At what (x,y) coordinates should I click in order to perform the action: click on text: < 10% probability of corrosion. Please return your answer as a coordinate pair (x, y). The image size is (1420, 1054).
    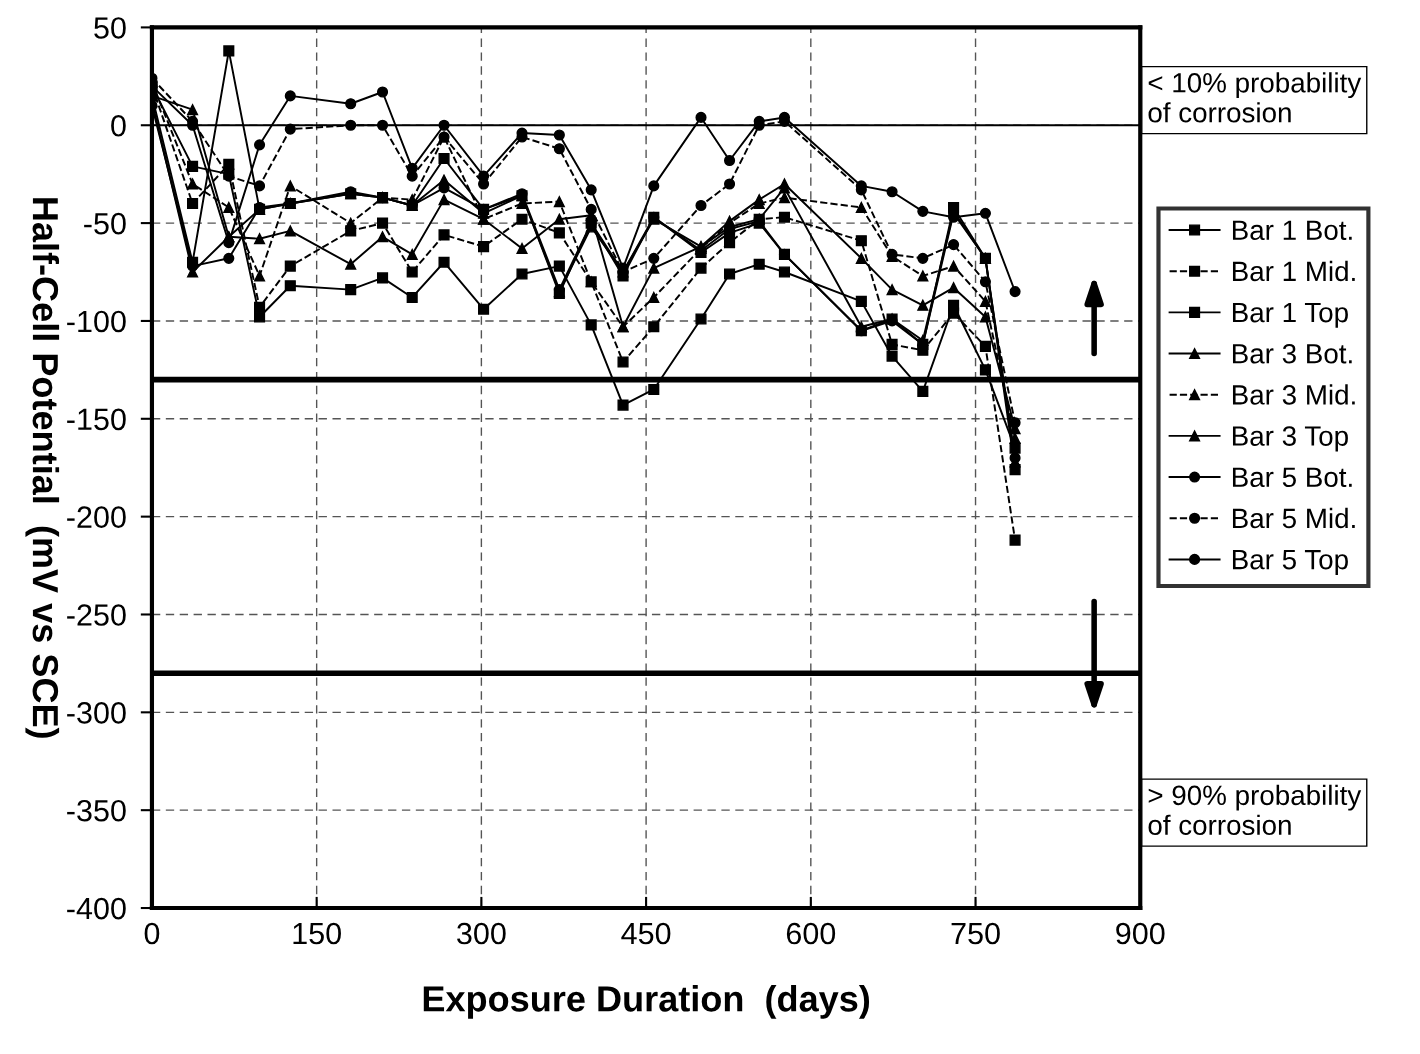
    Looking at the image, I should click on (1255, 97).